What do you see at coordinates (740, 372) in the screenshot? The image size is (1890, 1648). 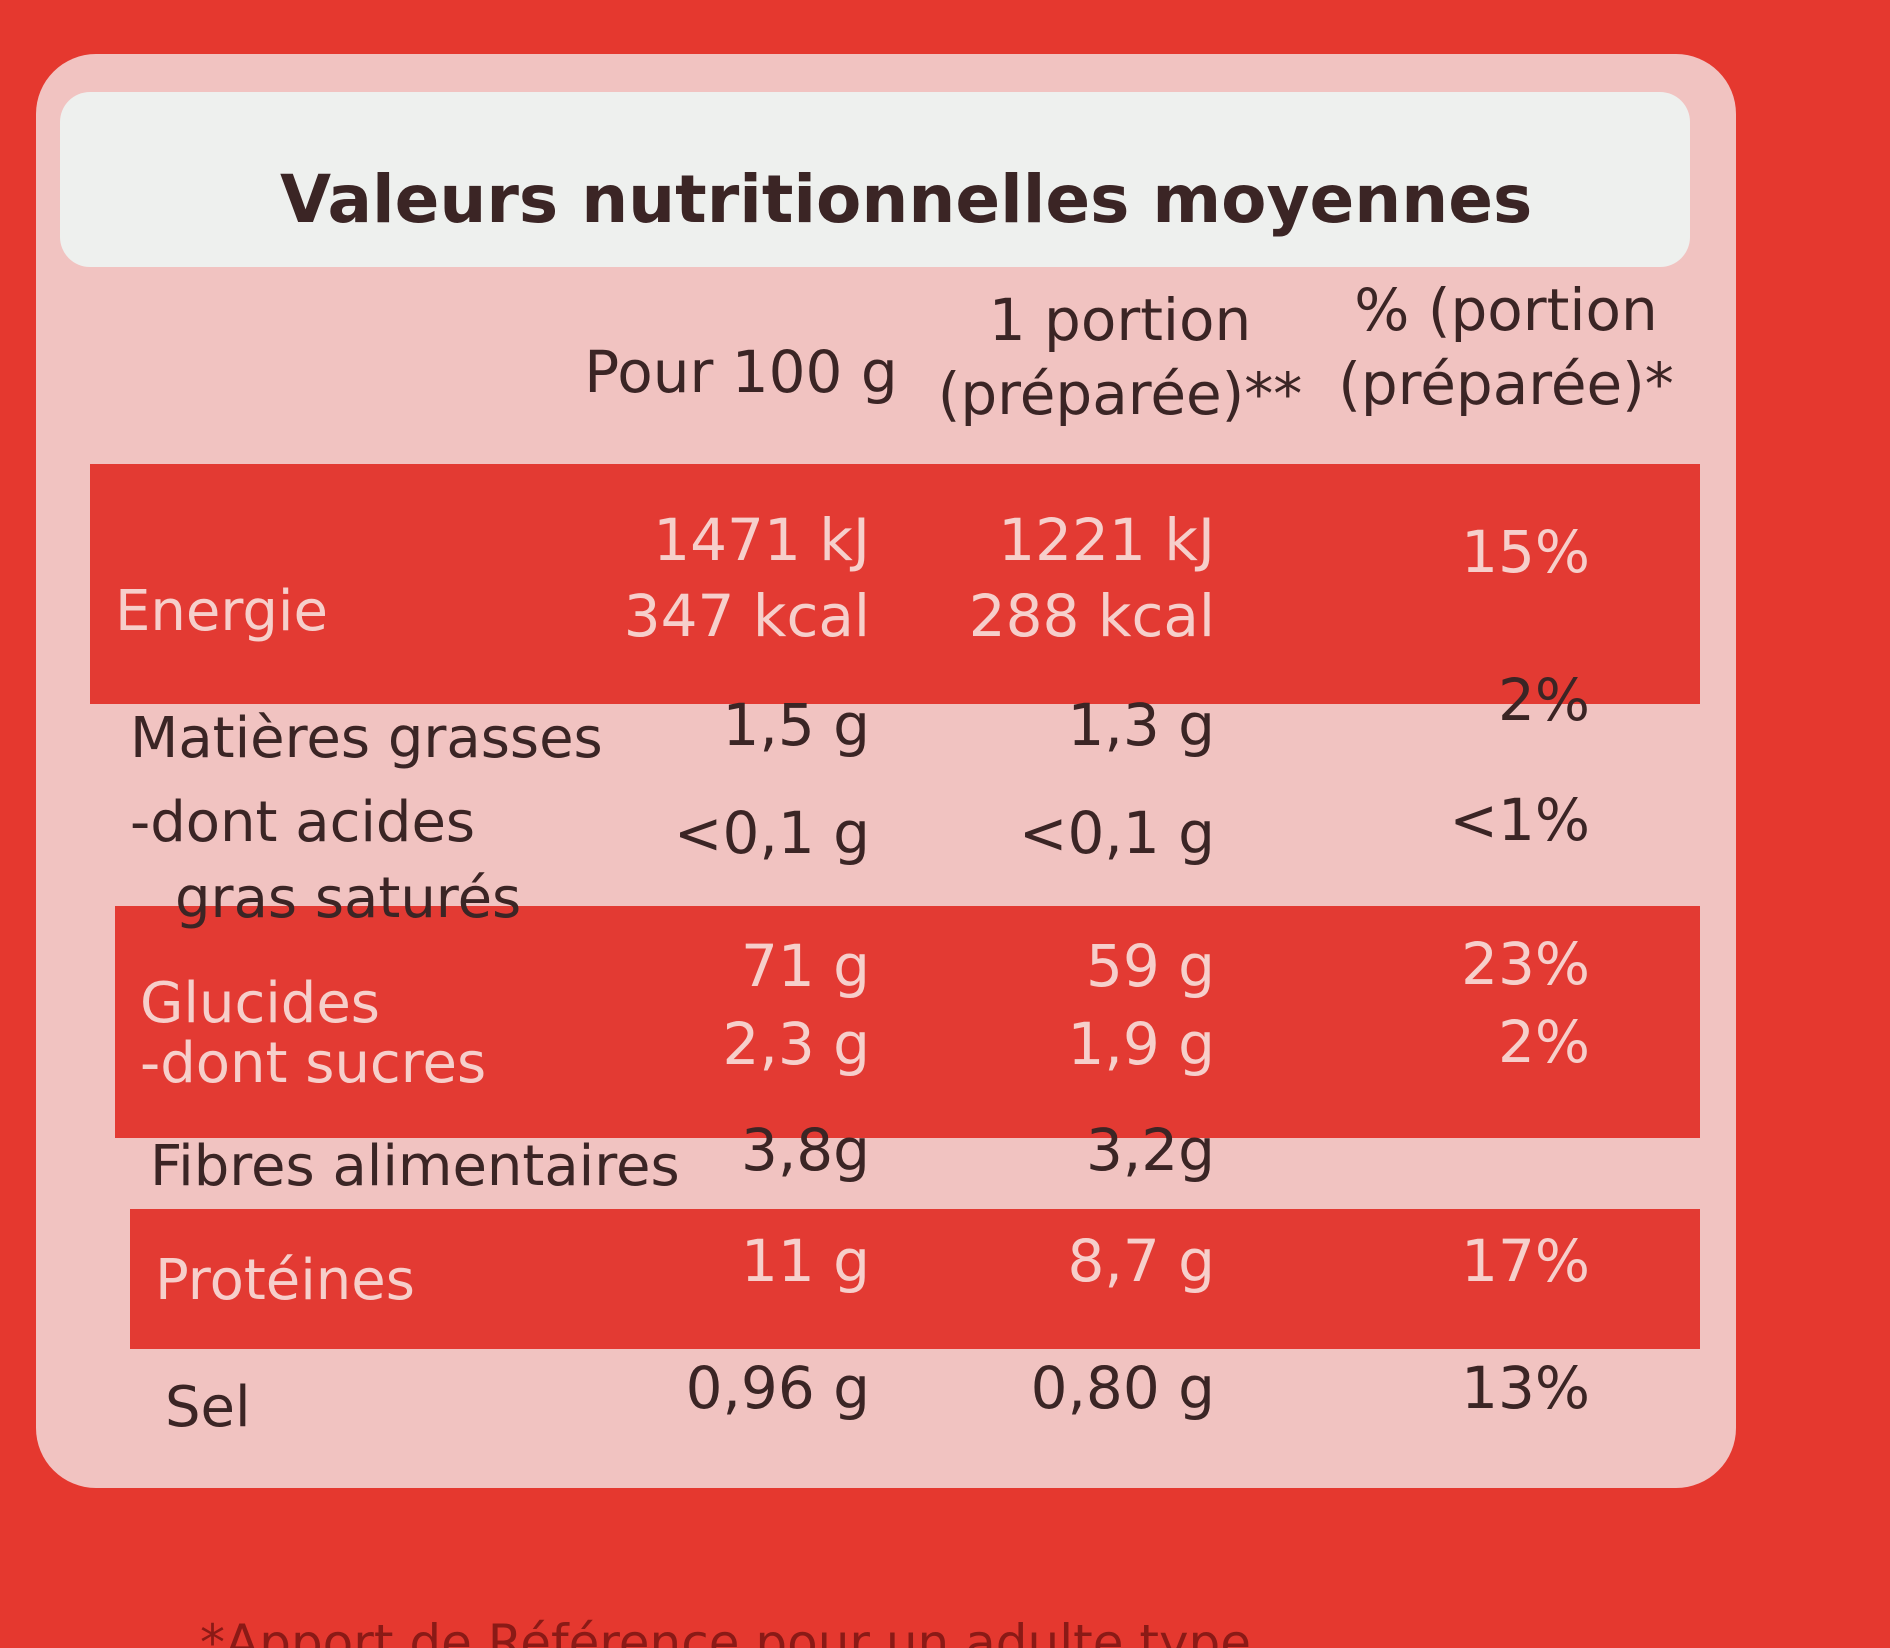 I see `column-header: Pour 100 g` at bounding box center [740, 372].